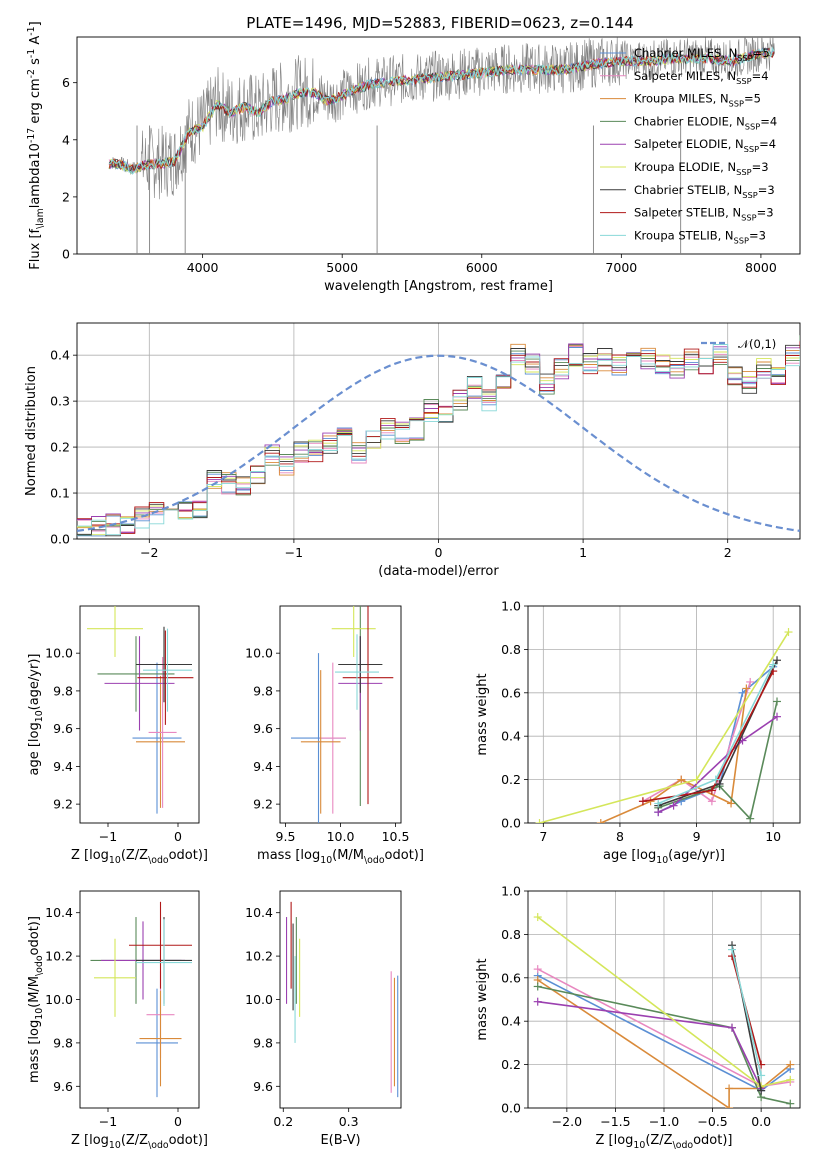 The image size is (819, 1170). What do you see at coordinates (66, 139) in the screenshot?
I see `y-tick-label: 4` at bounding box center [66, 139].